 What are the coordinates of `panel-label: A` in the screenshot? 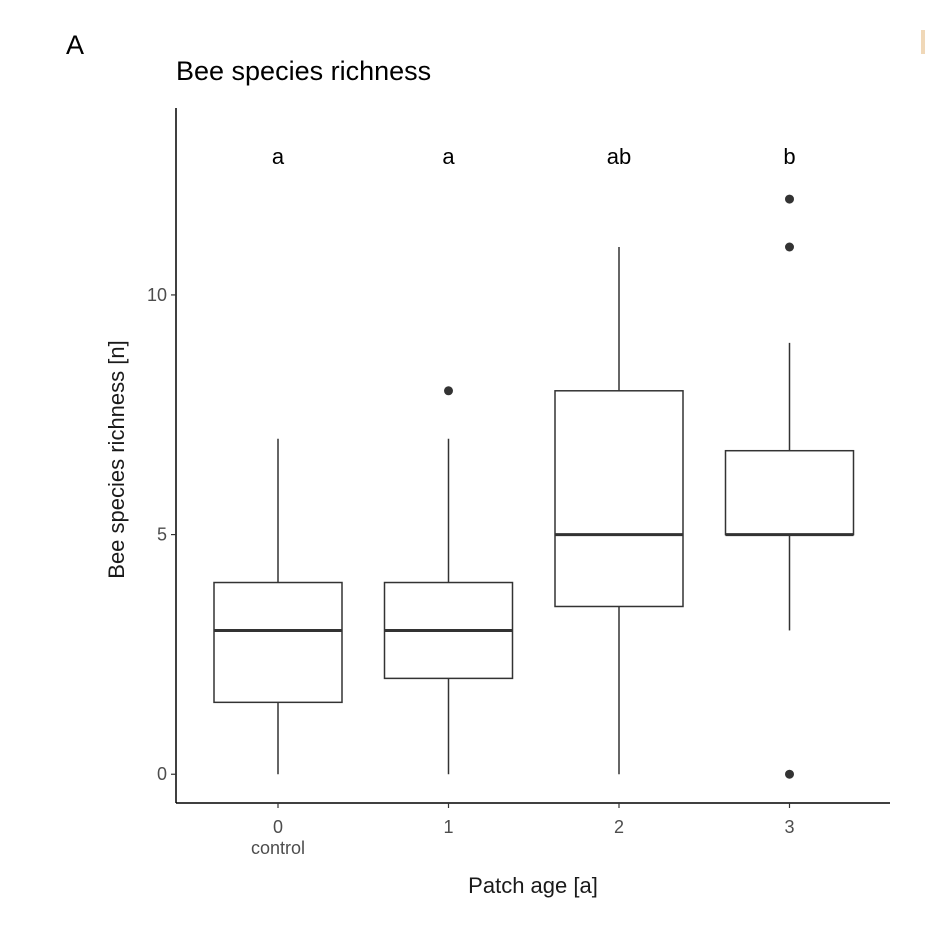 It's located at (75, 45).